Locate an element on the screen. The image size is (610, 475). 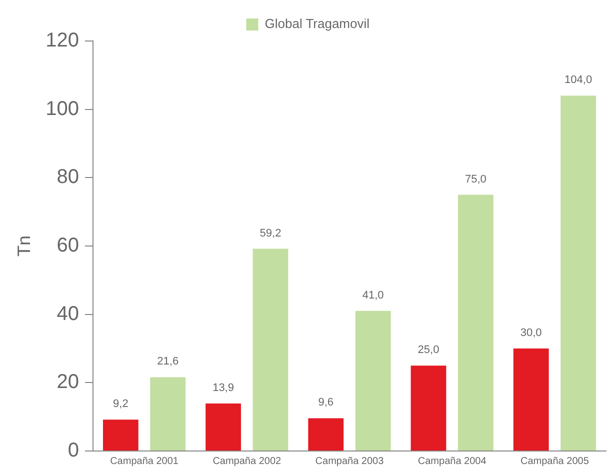
data-label: 9,6 is located at coordinates (326, 402).